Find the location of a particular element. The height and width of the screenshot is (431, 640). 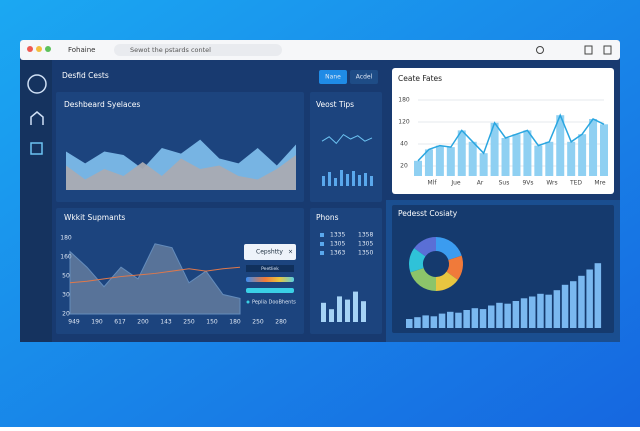

x-tick-label: Mre is located at coordinates (600, 183).